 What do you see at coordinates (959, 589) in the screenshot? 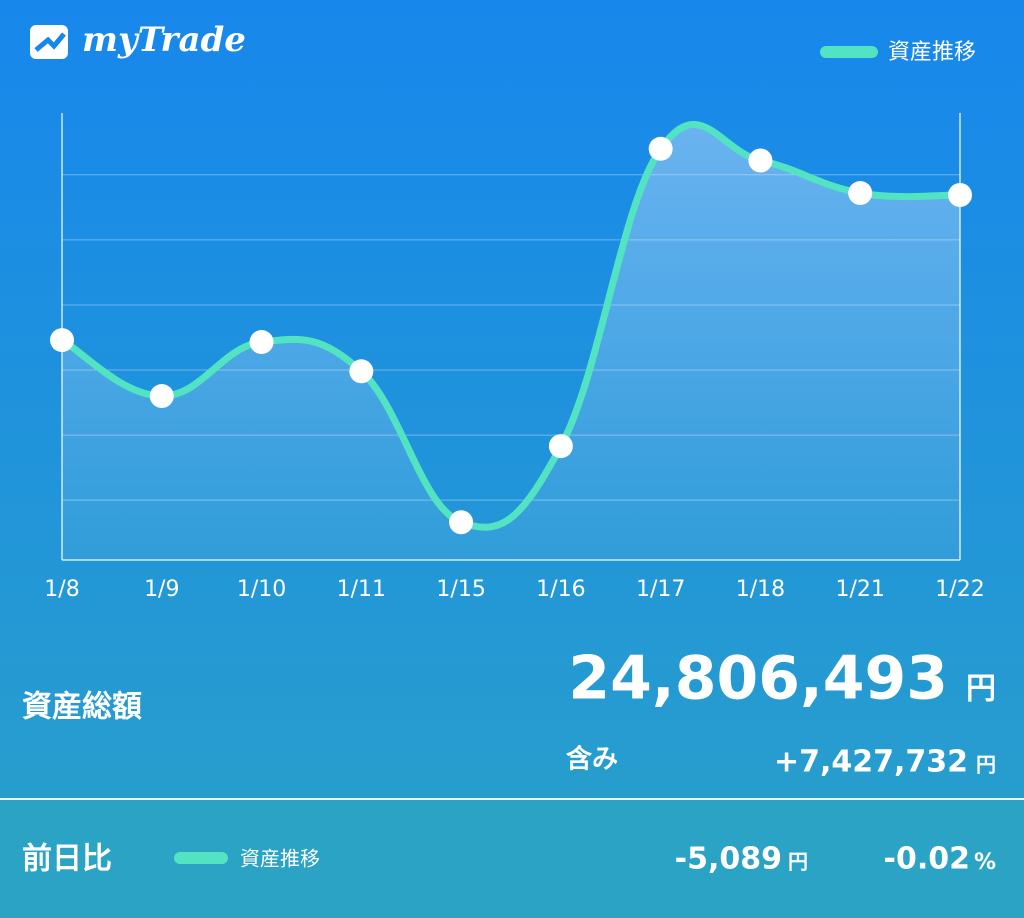
I see `x-tick-label: 1/22` at bounding box center [959, 589].